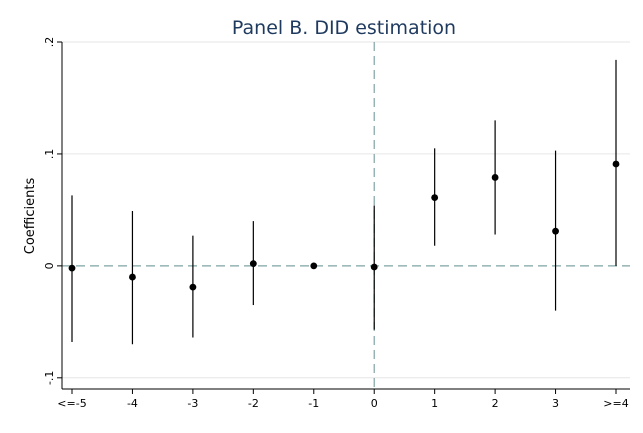 This screenshot has height=433, width=643. What do you see at coordinates (615, 403) in the screenshot?
I see `x-tick-label: >=4` at bounding box center [615, 403].